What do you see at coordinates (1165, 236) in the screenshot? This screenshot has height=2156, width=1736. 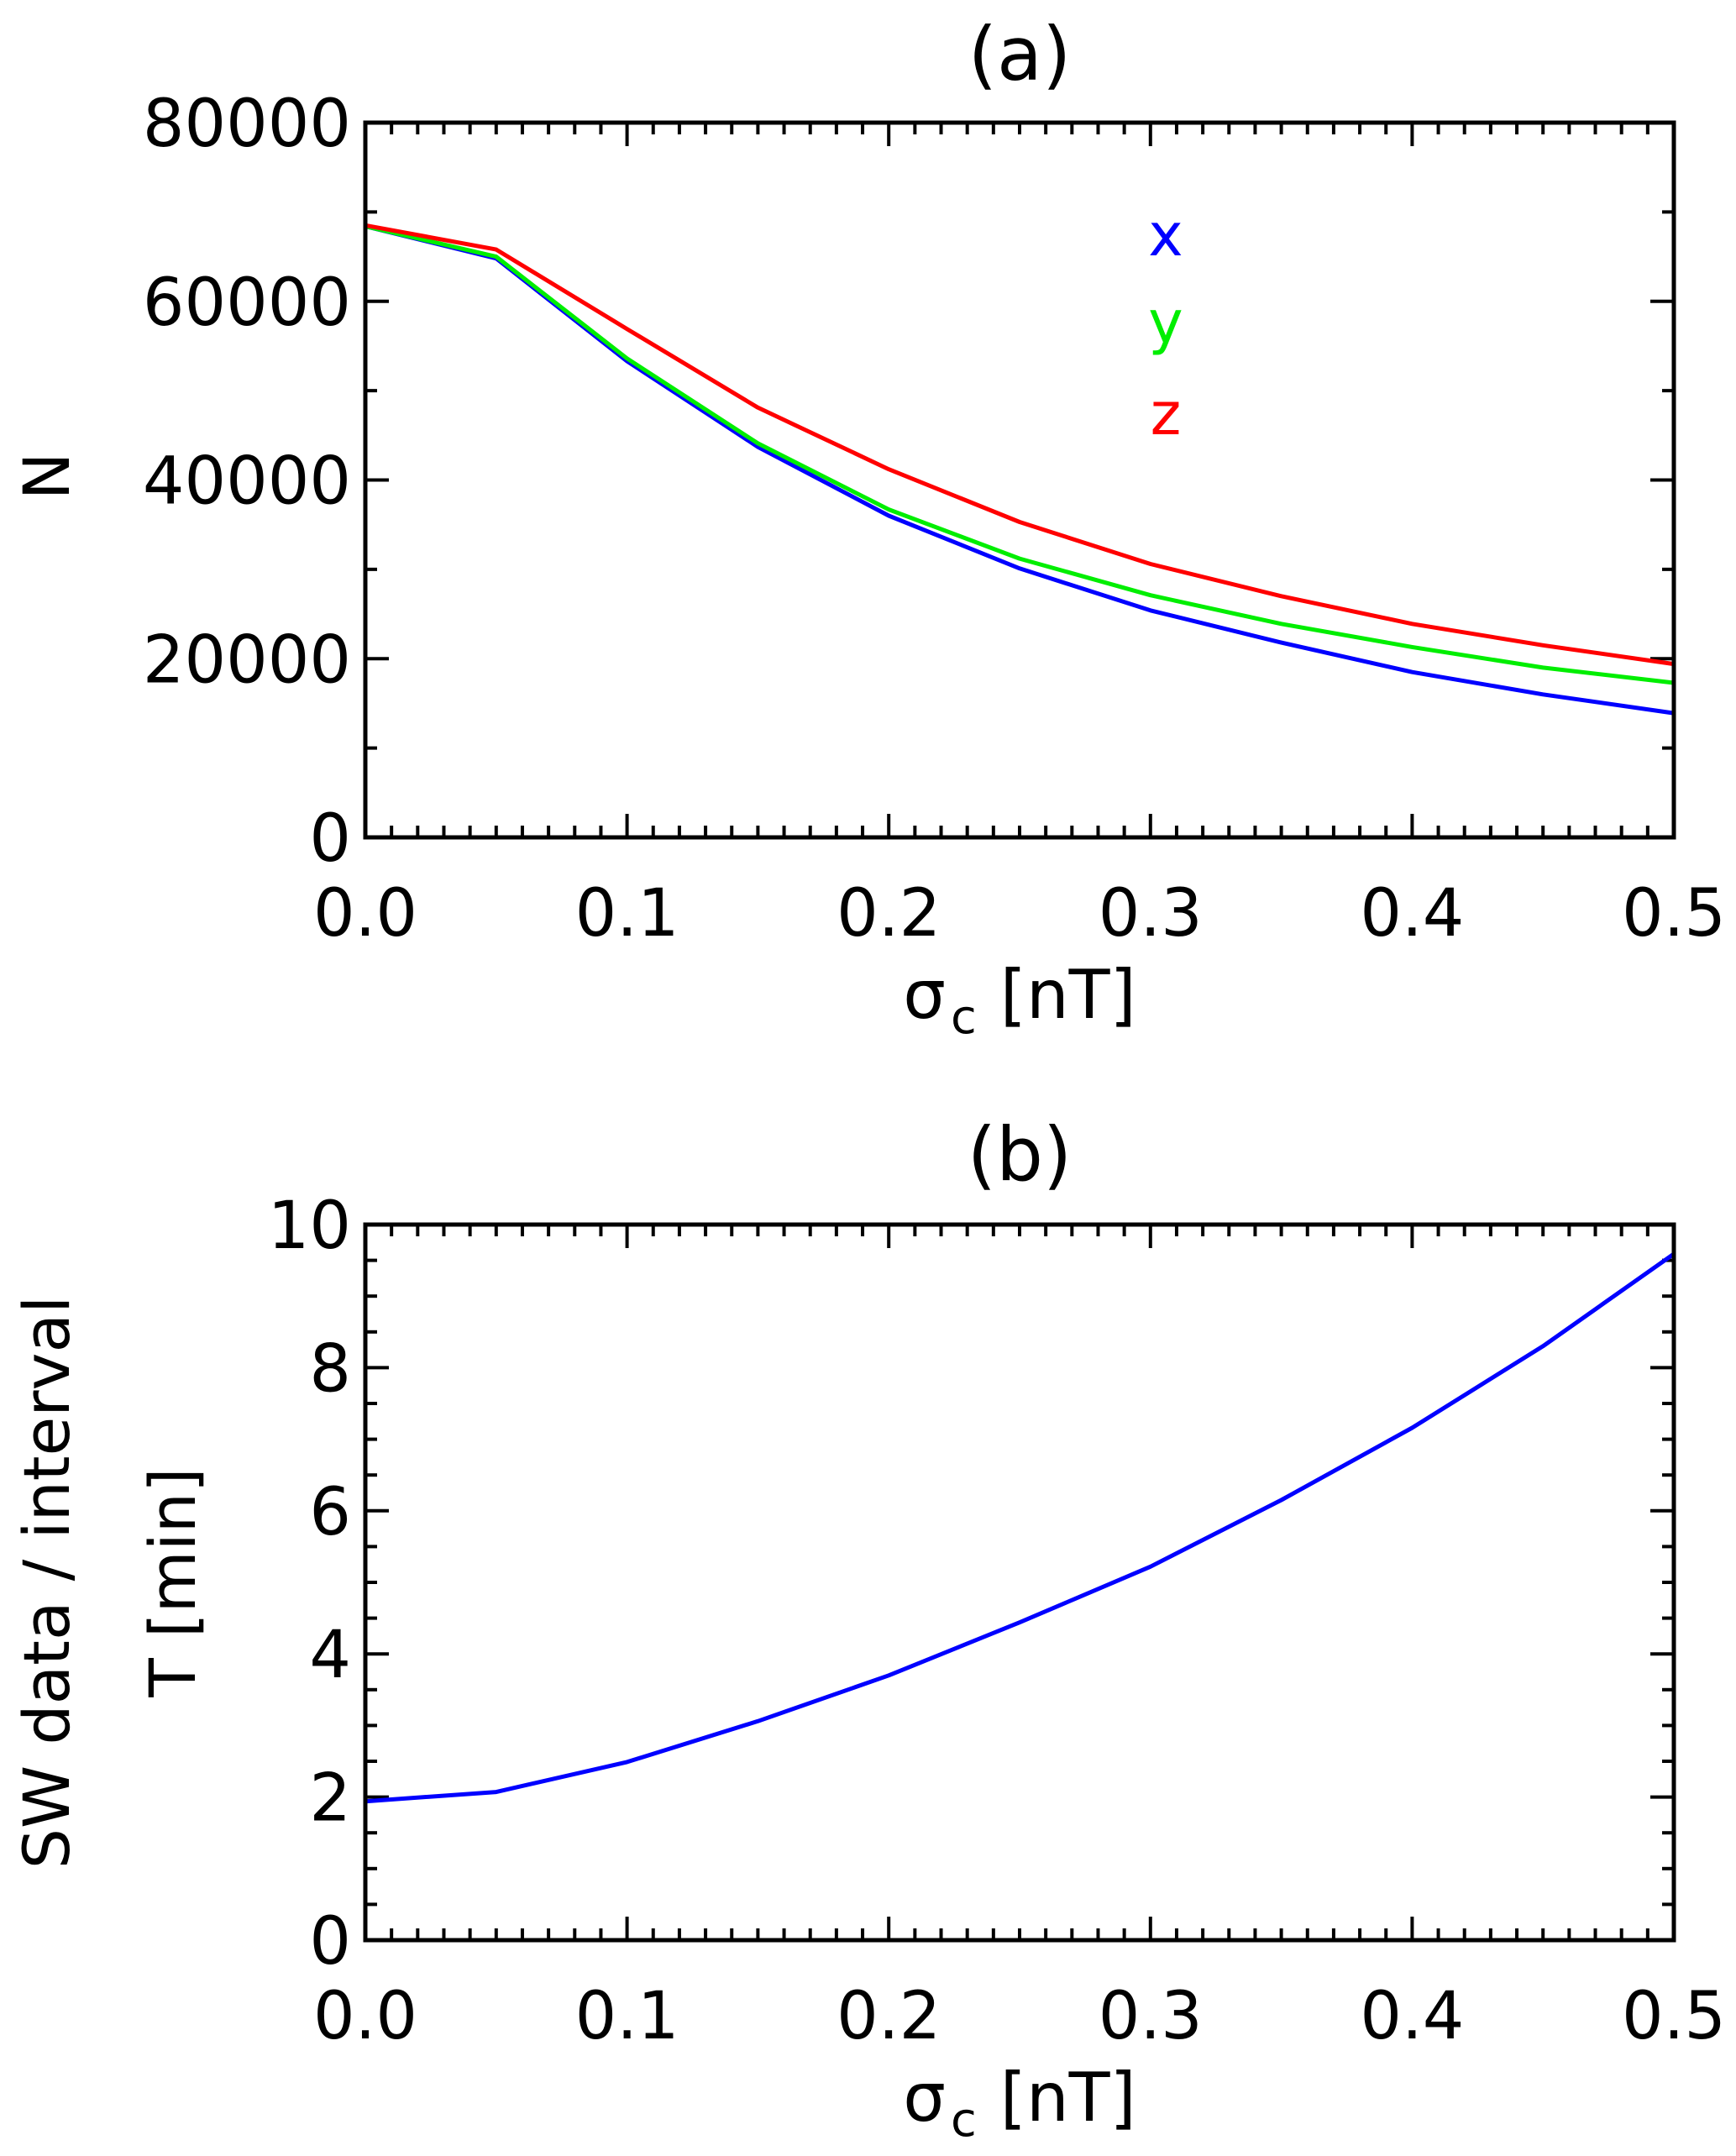 I see `legend-entry-x: x` at bounding box center [1165, 236].